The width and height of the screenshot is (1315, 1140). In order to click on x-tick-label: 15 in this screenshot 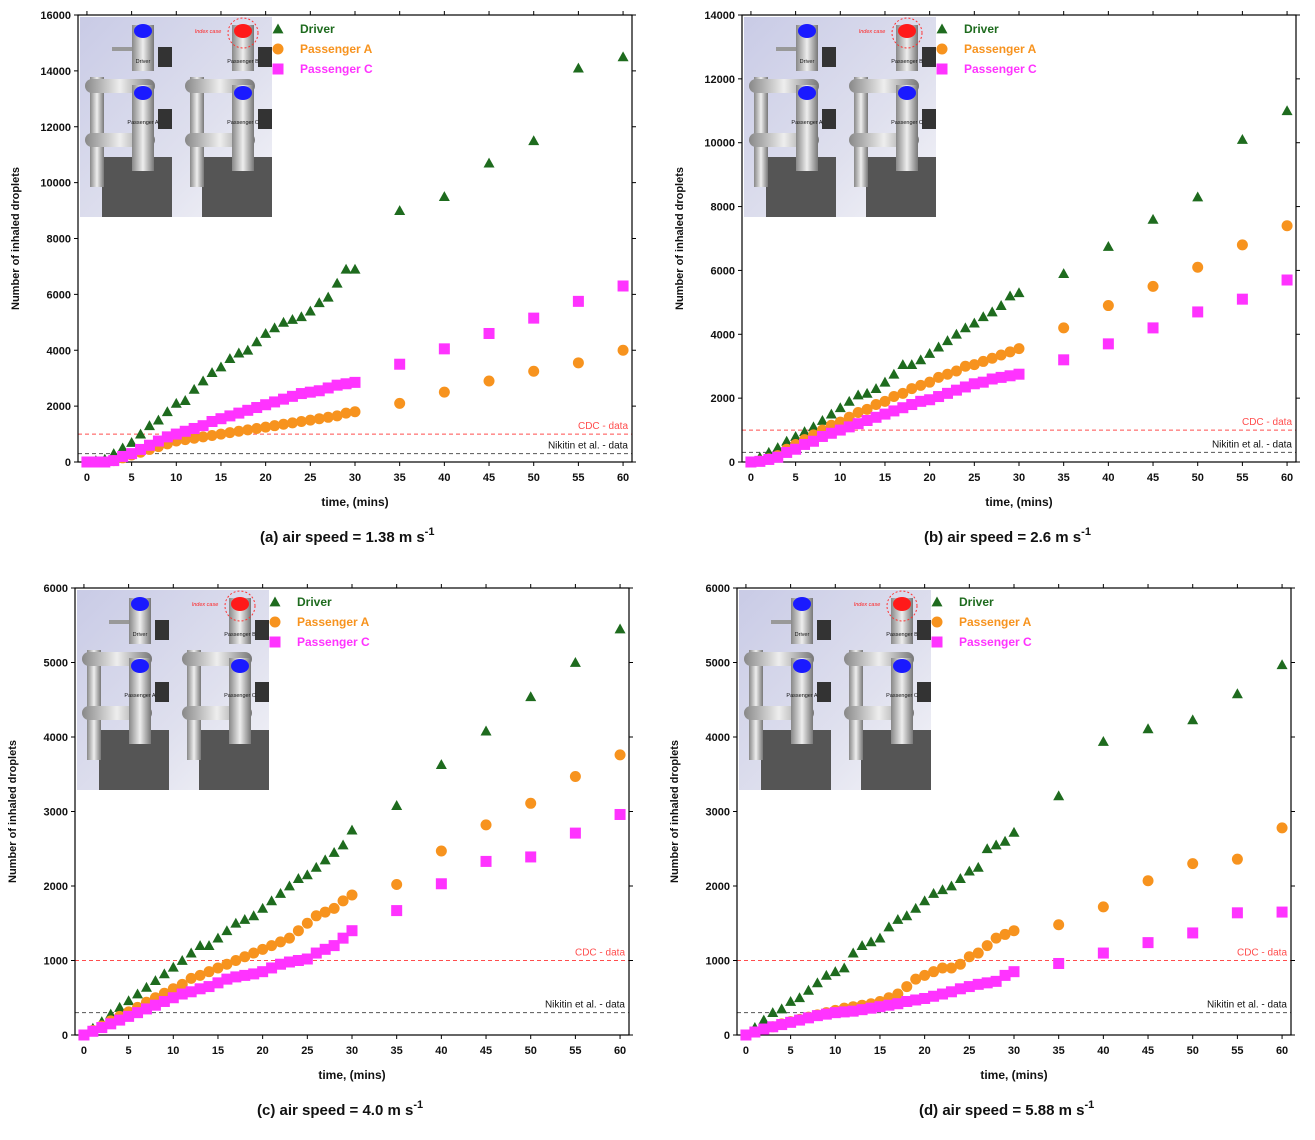, I will do `click(218, 1051)`.